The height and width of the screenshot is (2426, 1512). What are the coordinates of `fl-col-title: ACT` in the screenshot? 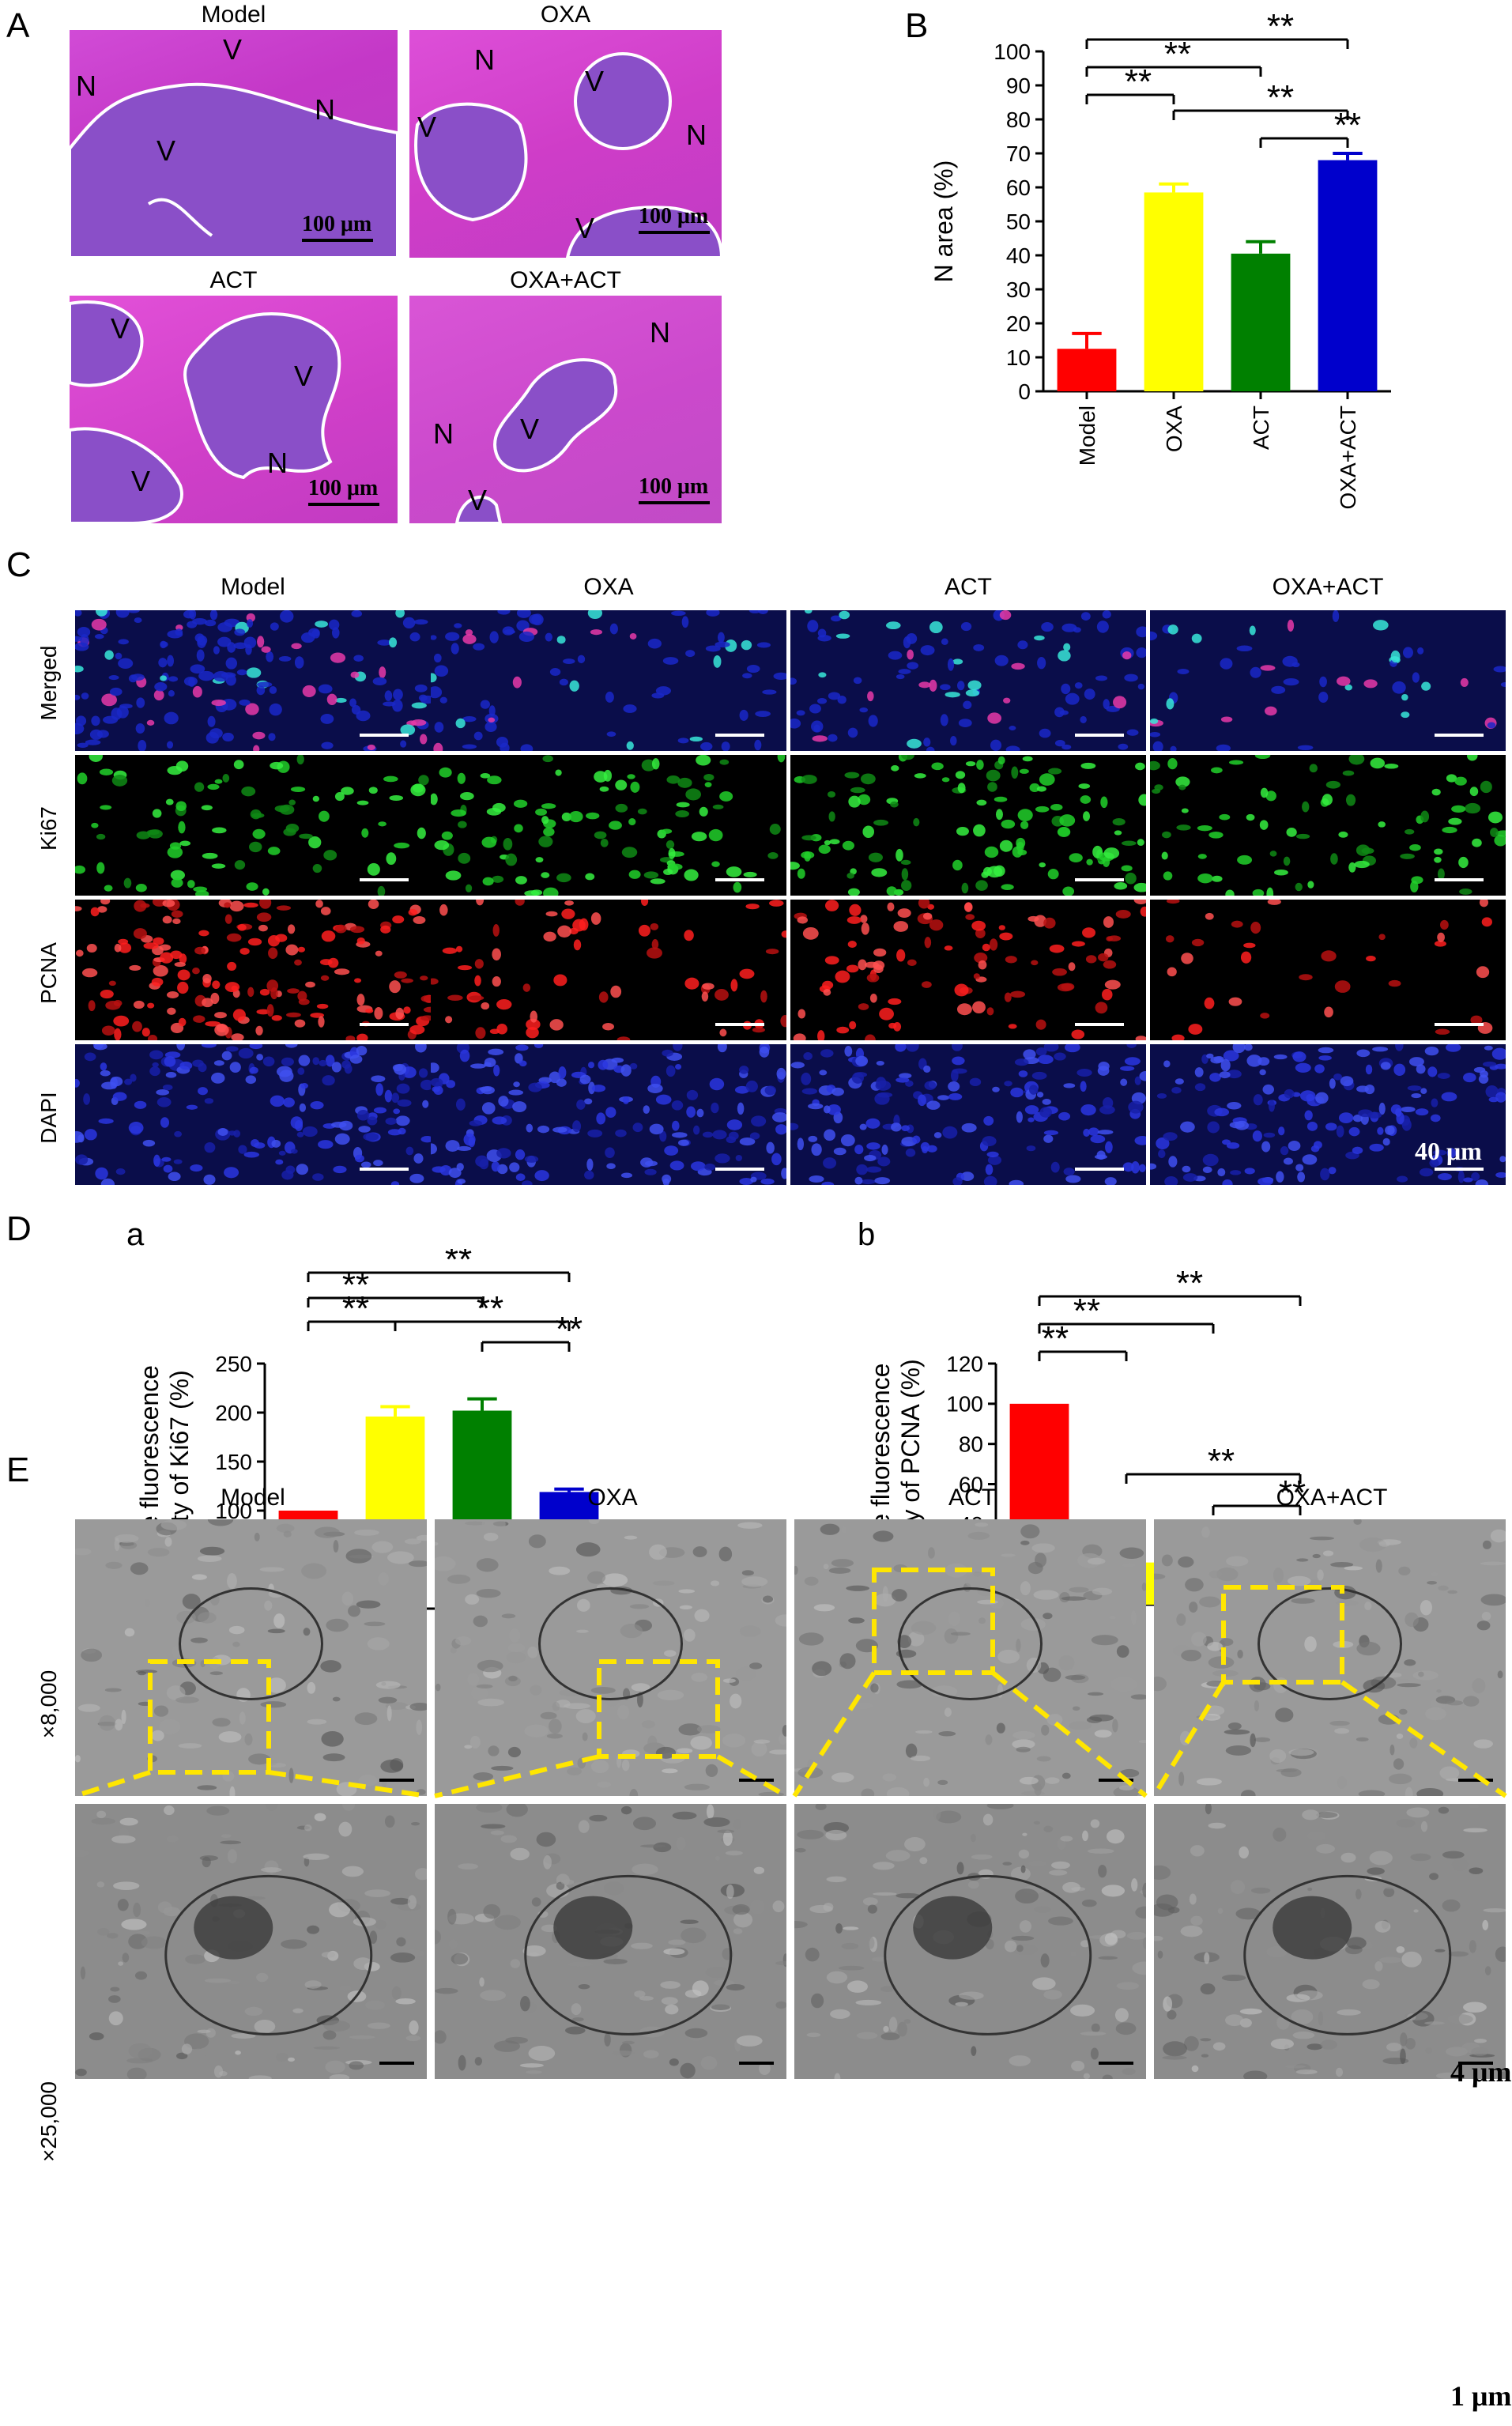 It's located at (968, 587).